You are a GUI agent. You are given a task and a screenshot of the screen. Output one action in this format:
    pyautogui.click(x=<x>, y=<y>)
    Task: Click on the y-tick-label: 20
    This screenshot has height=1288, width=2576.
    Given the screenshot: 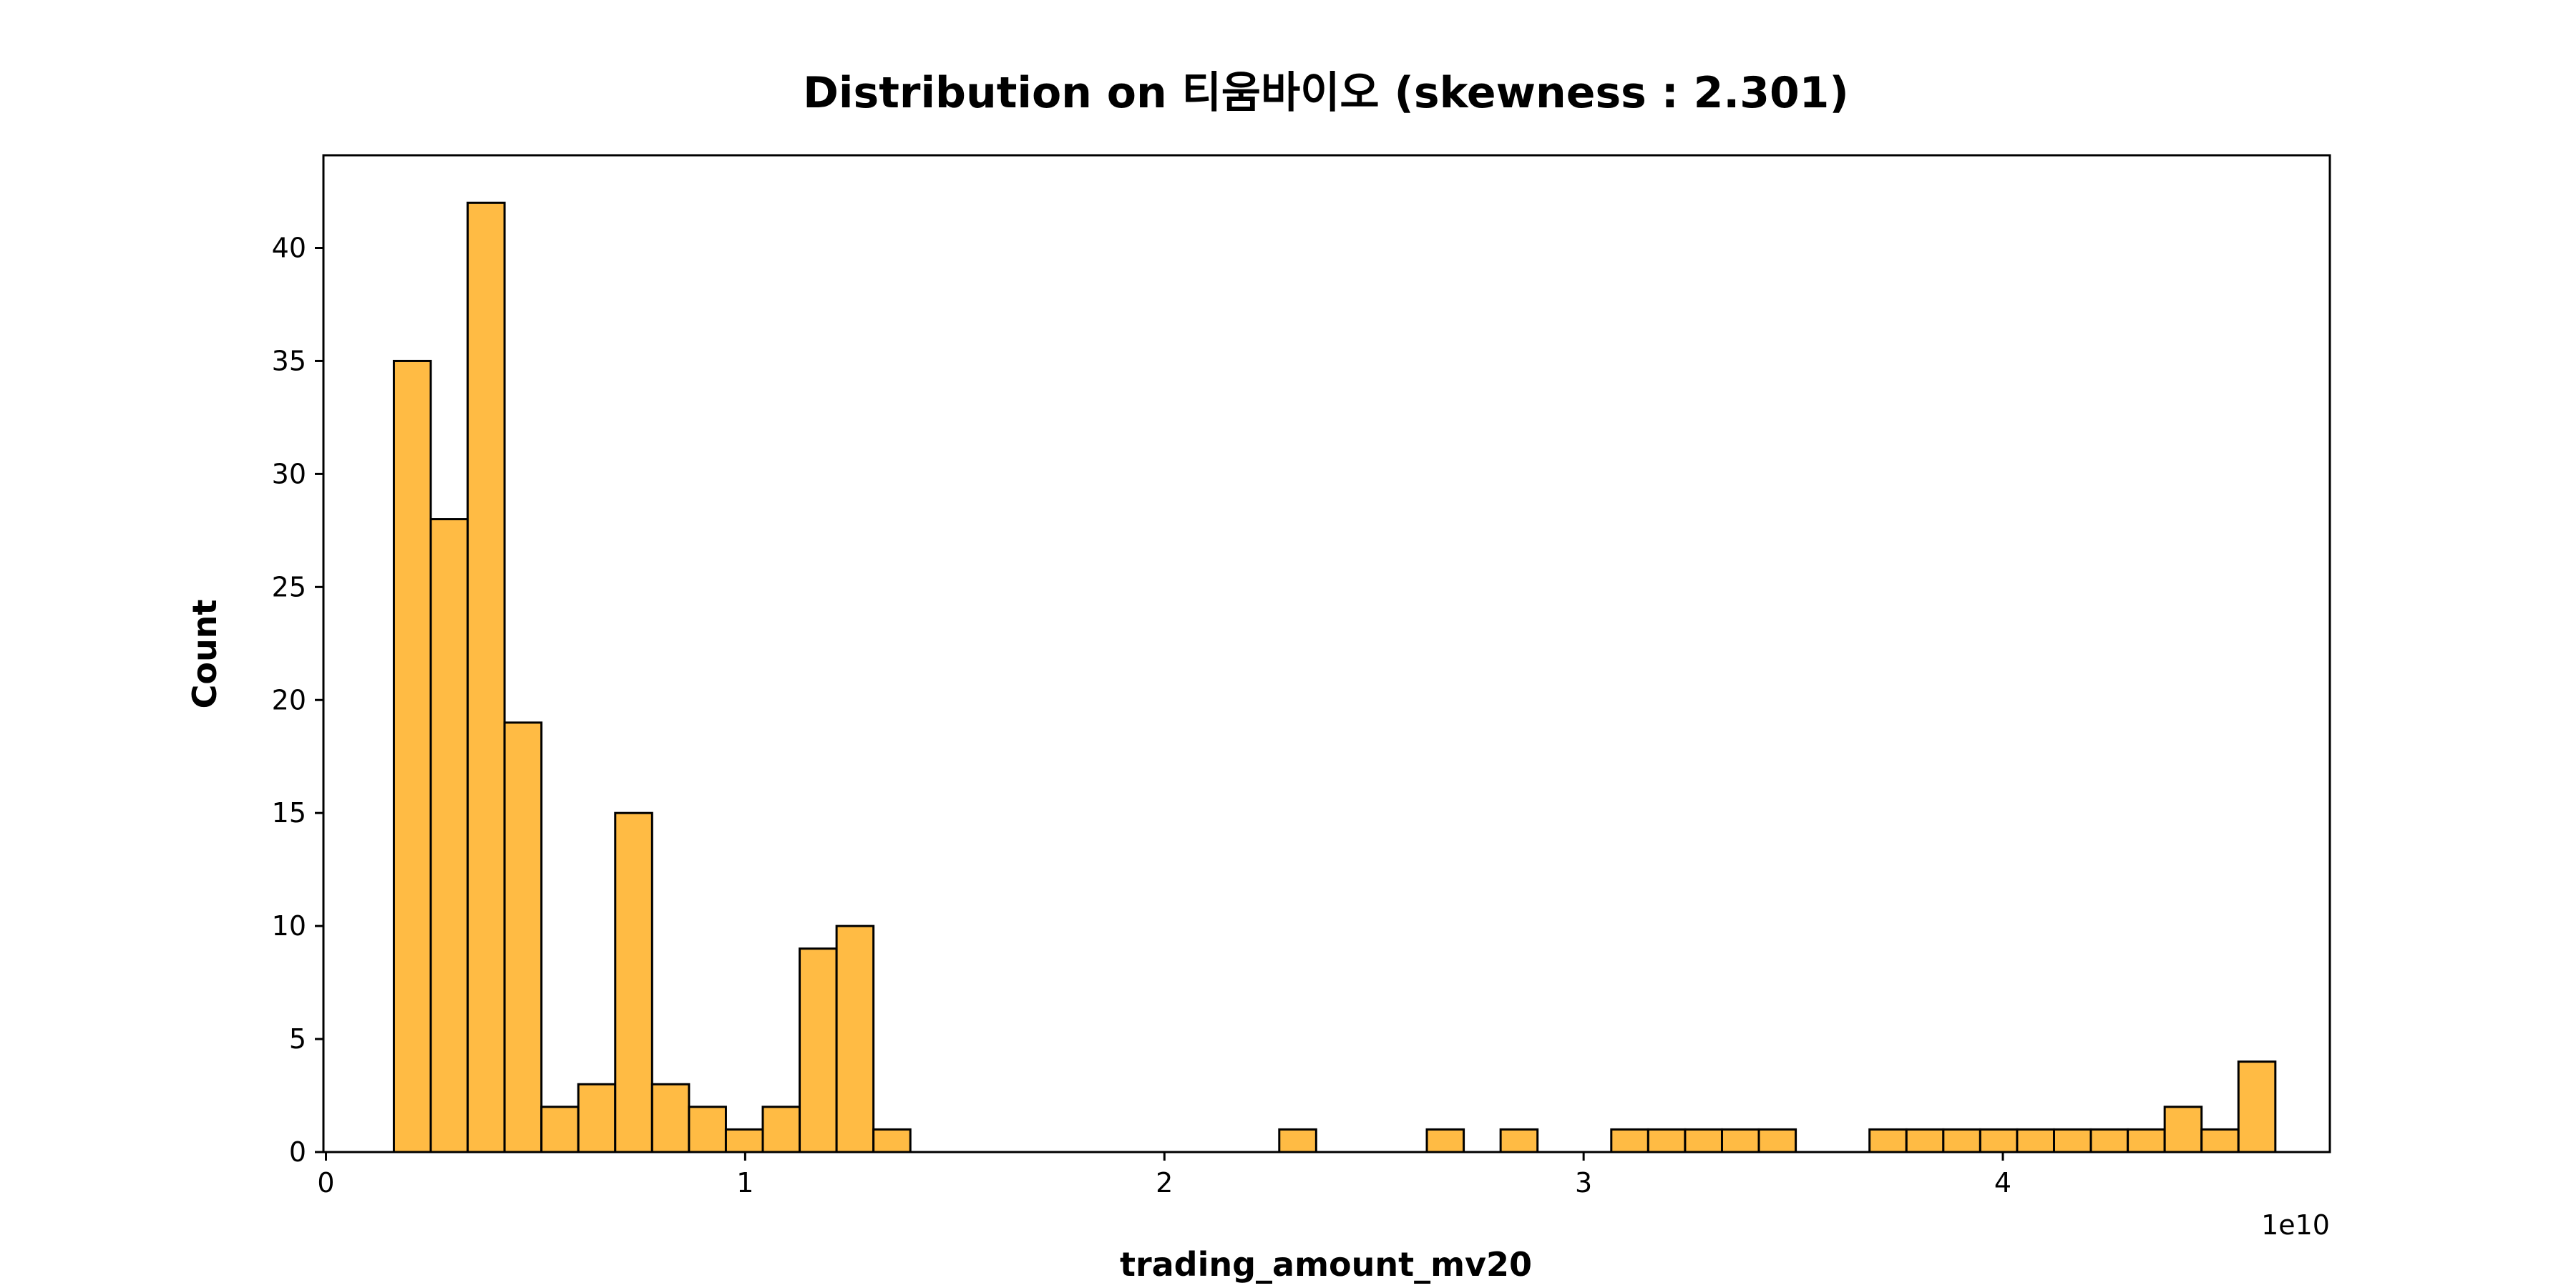 What is the action you would take?
    pyautogui.click(x=289, y=700)
    